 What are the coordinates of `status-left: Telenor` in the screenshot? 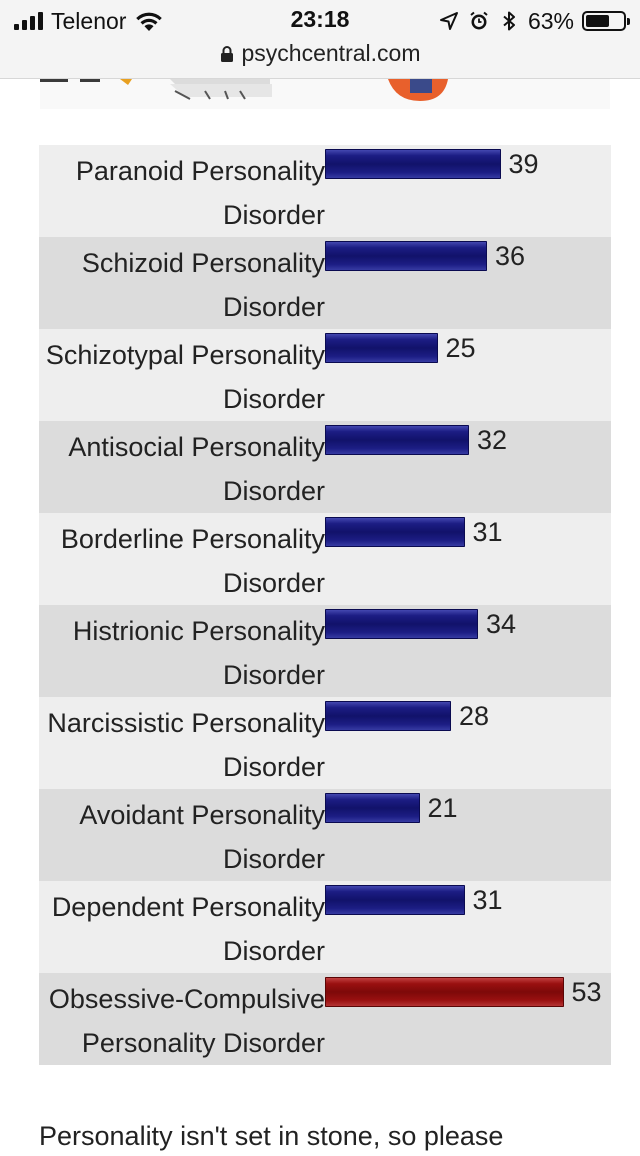 It's located at (89, 21).